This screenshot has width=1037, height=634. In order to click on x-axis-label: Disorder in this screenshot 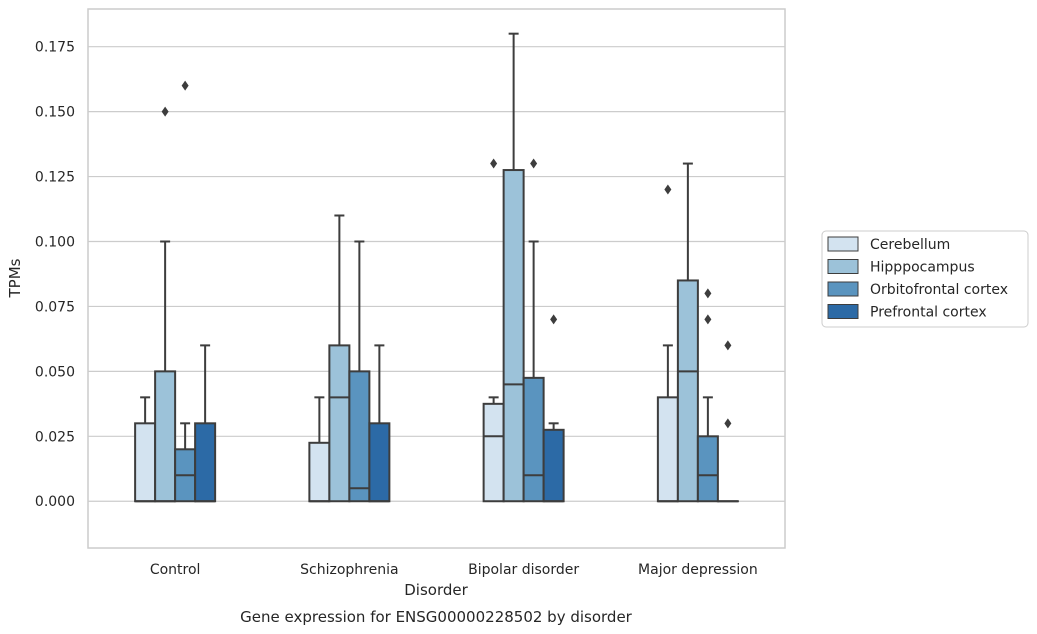, I will do `click(436, 590)`.